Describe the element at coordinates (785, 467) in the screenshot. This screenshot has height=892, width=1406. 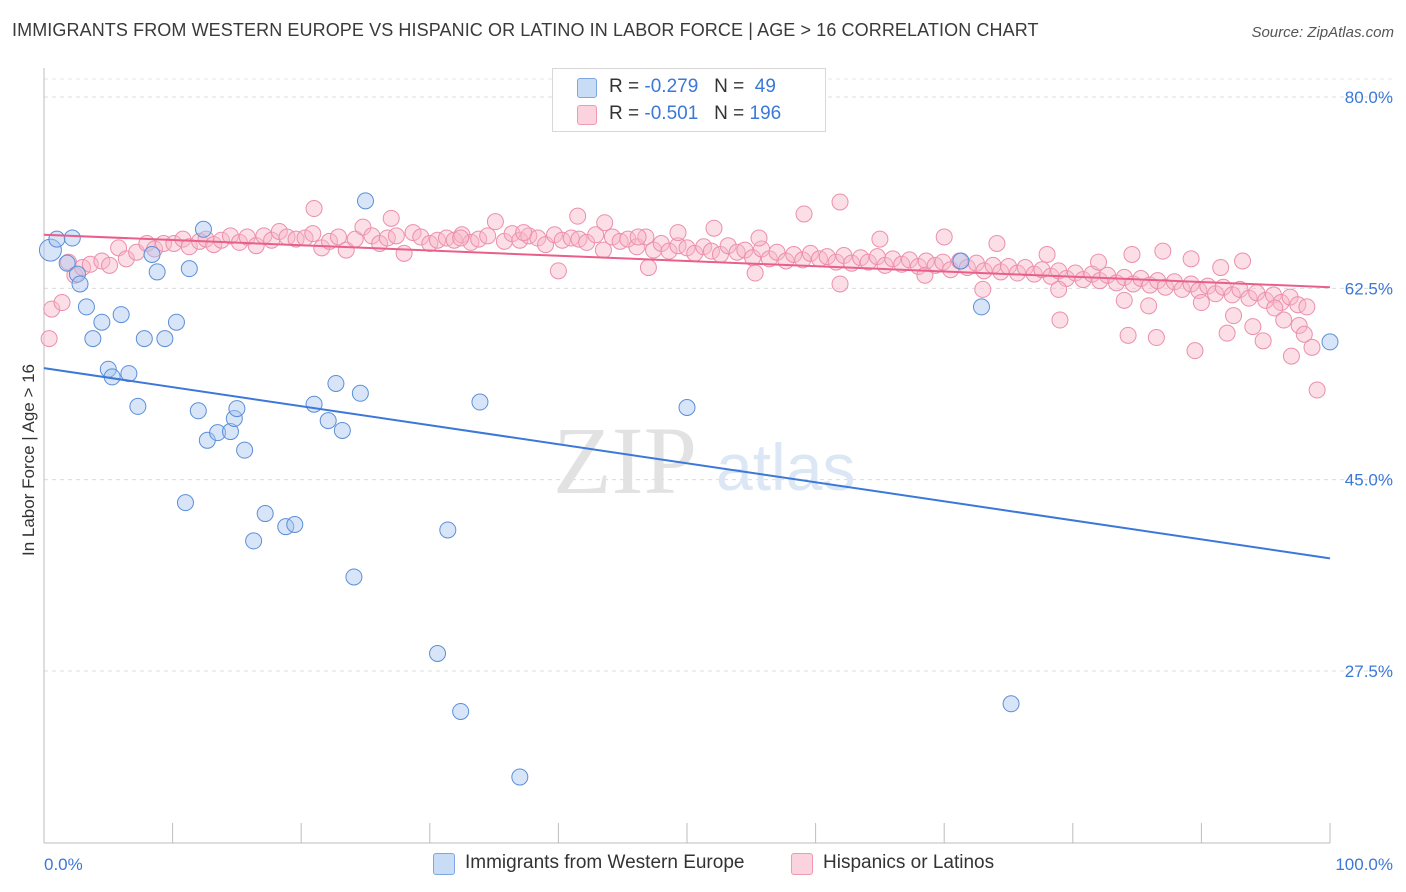
I see `watermark-atlas: atlas` at that location.